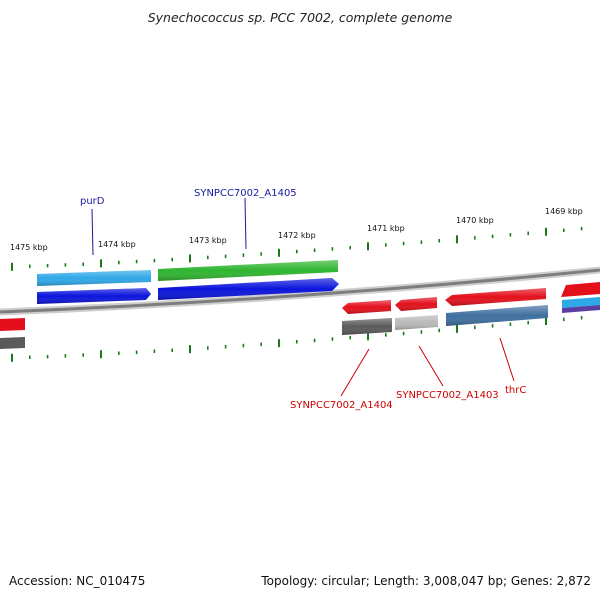  Describe the element at coordinates (92, 201) in the screenshot. I see `label-purD: purD` at that location.